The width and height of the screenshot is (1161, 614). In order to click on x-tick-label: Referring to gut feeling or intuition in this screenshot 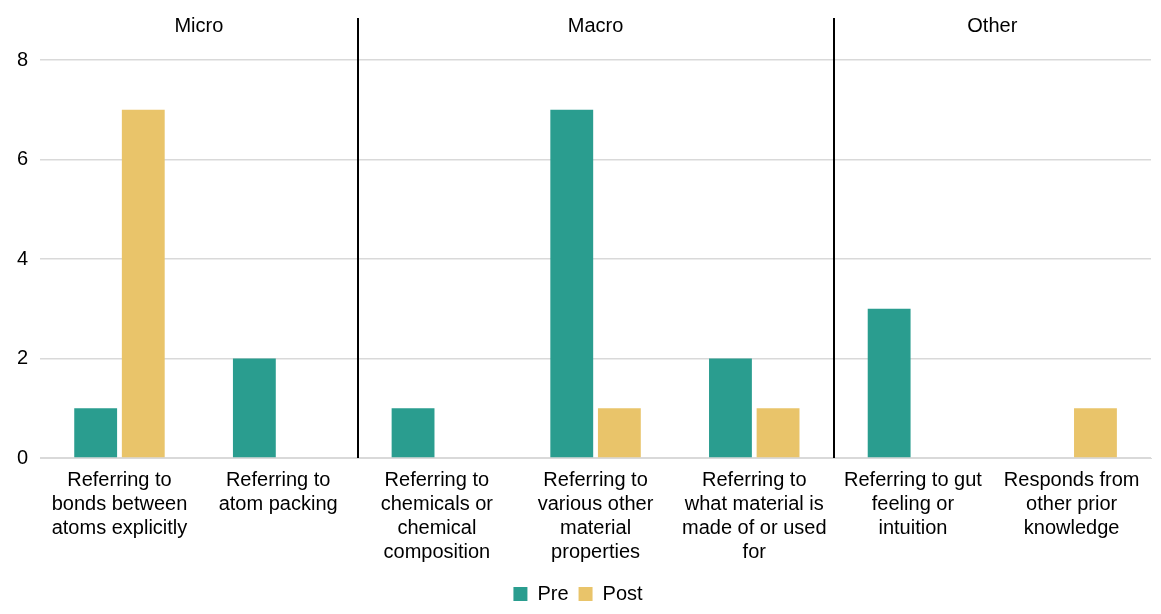, I will do `click(913, 502)`.